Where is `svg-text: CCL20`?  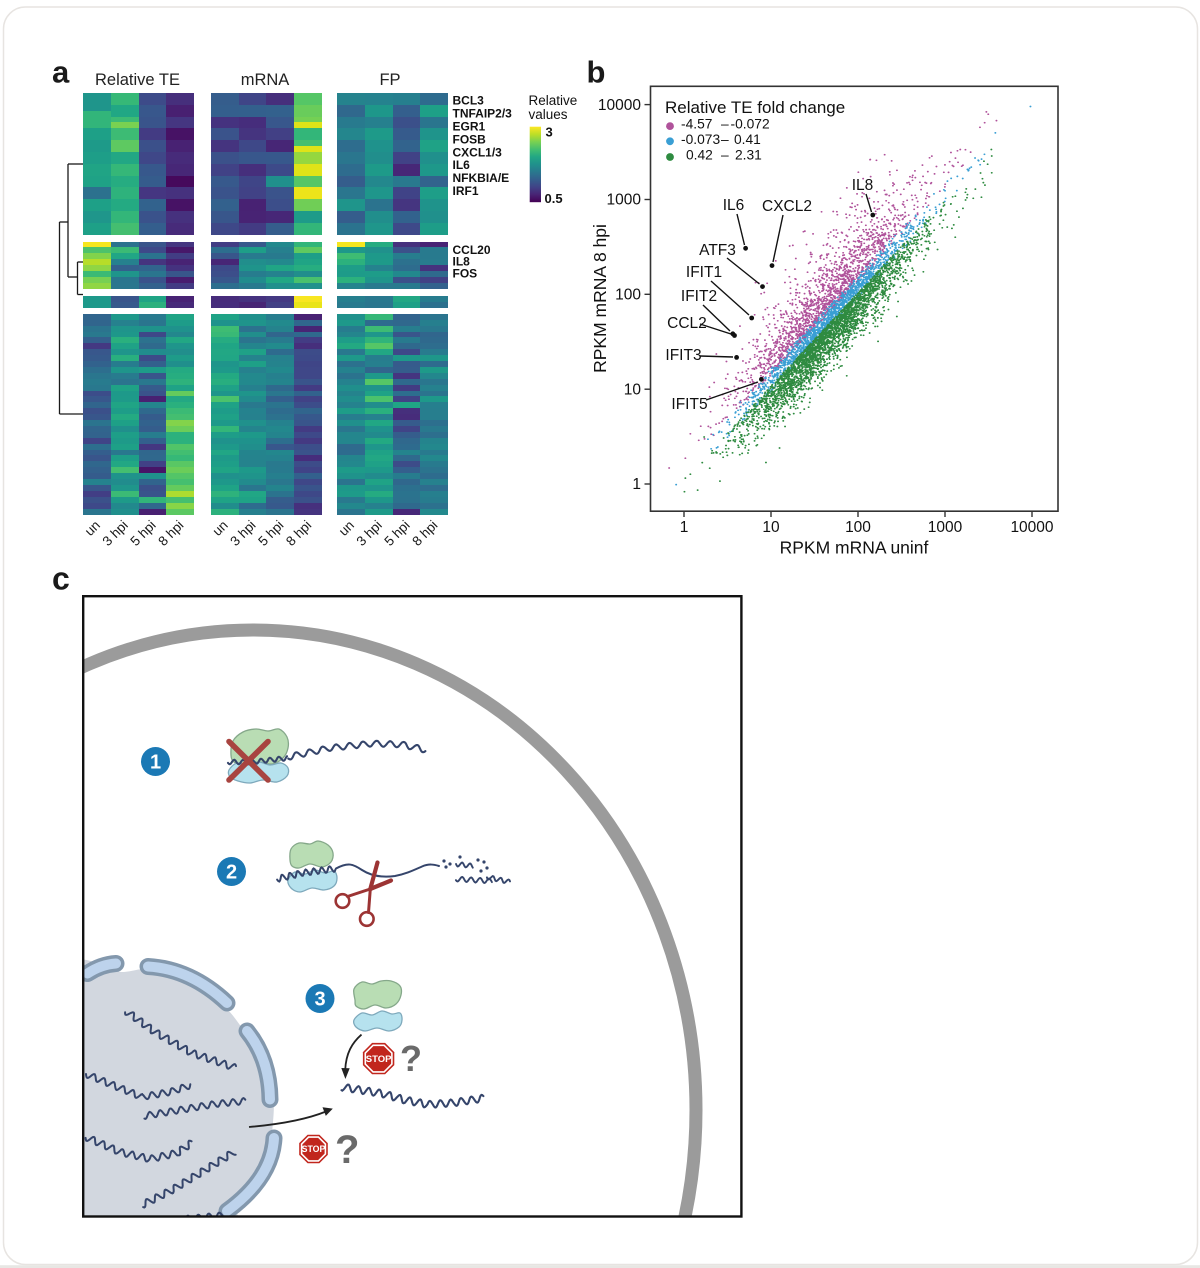 svg-text: CCL20 is located at coordinates (472, 250).